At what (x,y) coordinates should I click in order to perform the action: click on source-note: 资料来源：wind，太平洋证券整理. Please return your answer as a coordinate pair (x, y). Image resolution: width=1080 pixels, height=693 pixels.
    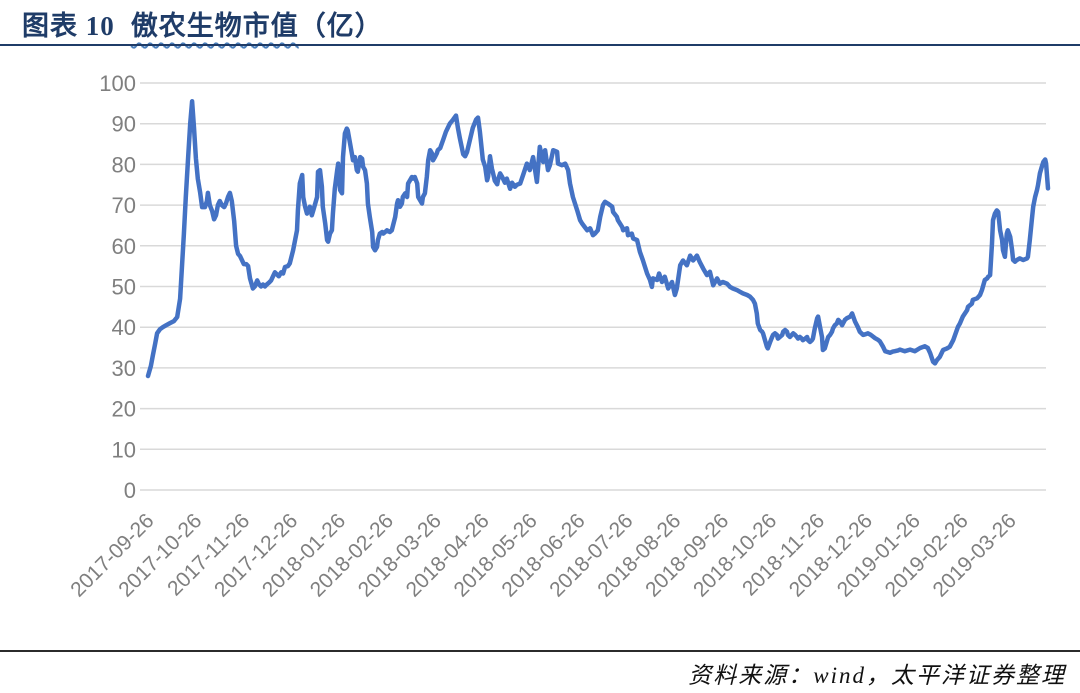
    Looking at the image, I should click on (877, 675).